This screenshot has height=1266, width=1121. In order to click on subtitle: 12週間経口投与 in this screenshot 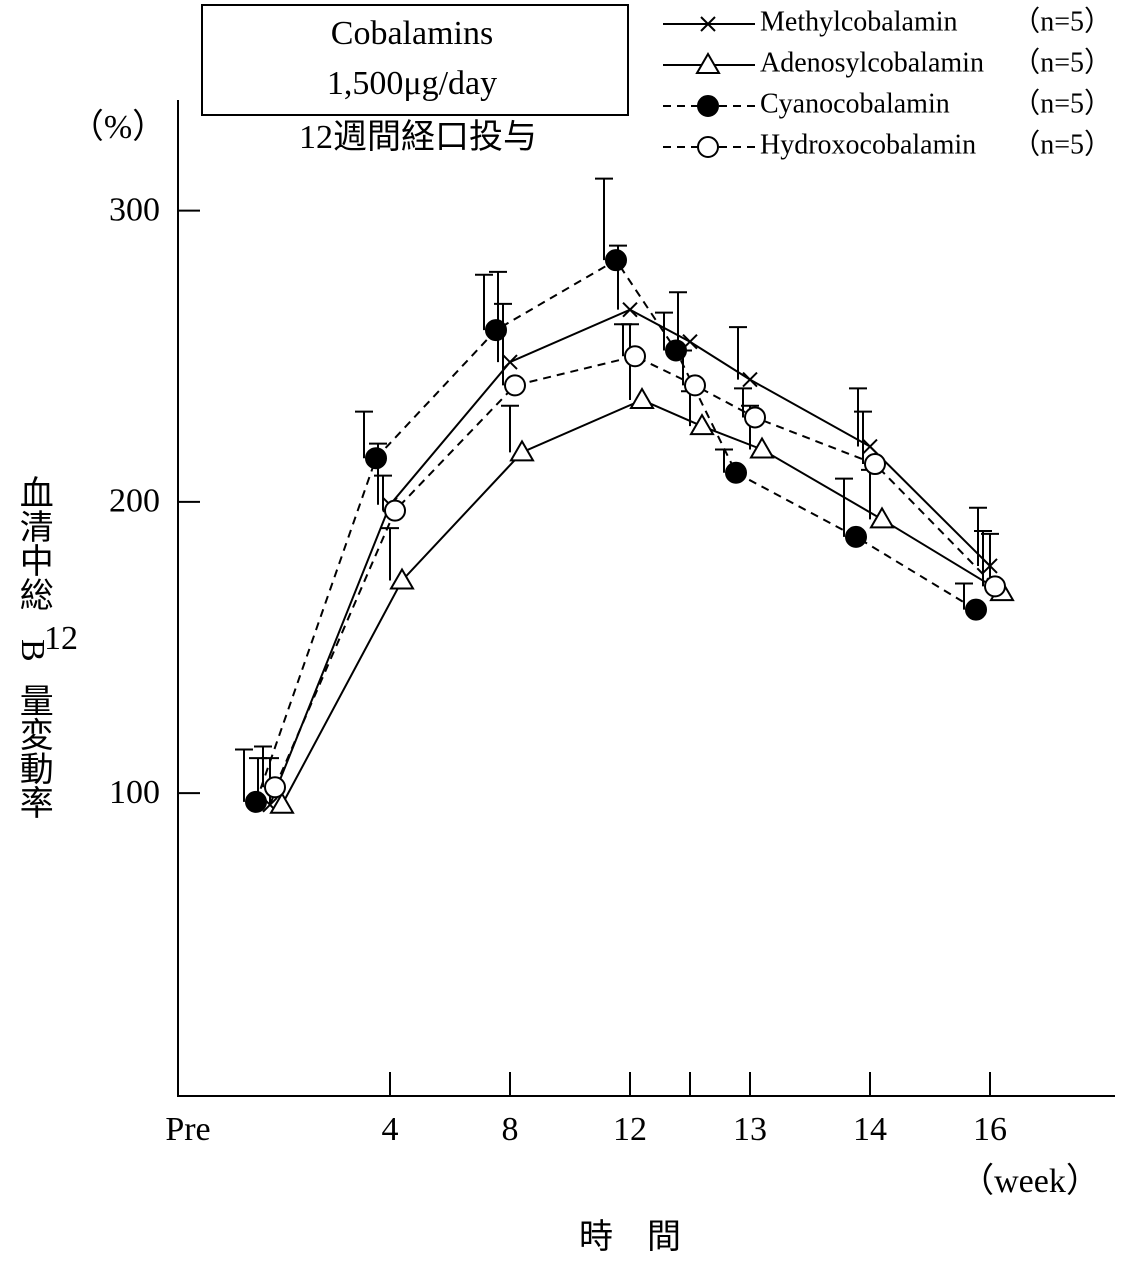, I will do `click(418, 137)`.